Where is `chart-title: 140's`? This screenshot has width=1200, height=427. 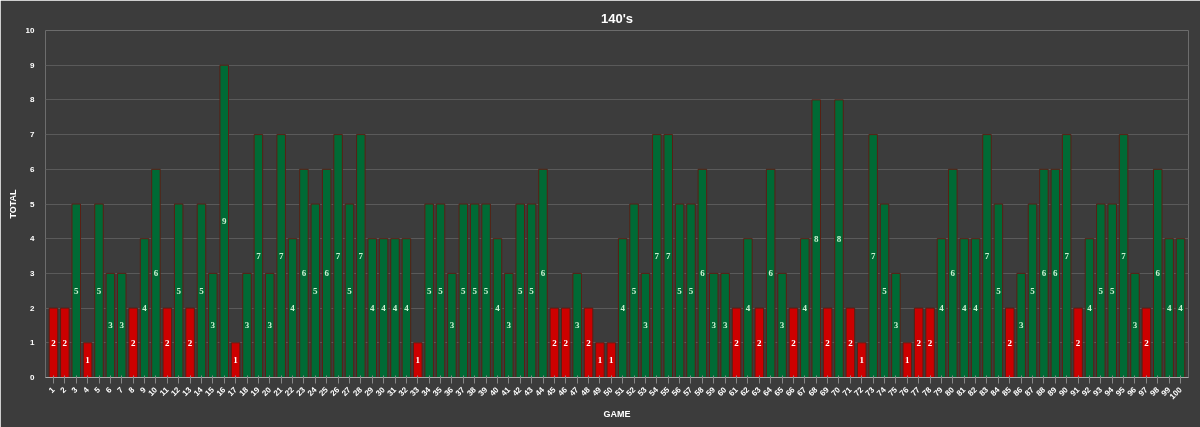 chart-title: 140's is located at coordinates (617, 18).